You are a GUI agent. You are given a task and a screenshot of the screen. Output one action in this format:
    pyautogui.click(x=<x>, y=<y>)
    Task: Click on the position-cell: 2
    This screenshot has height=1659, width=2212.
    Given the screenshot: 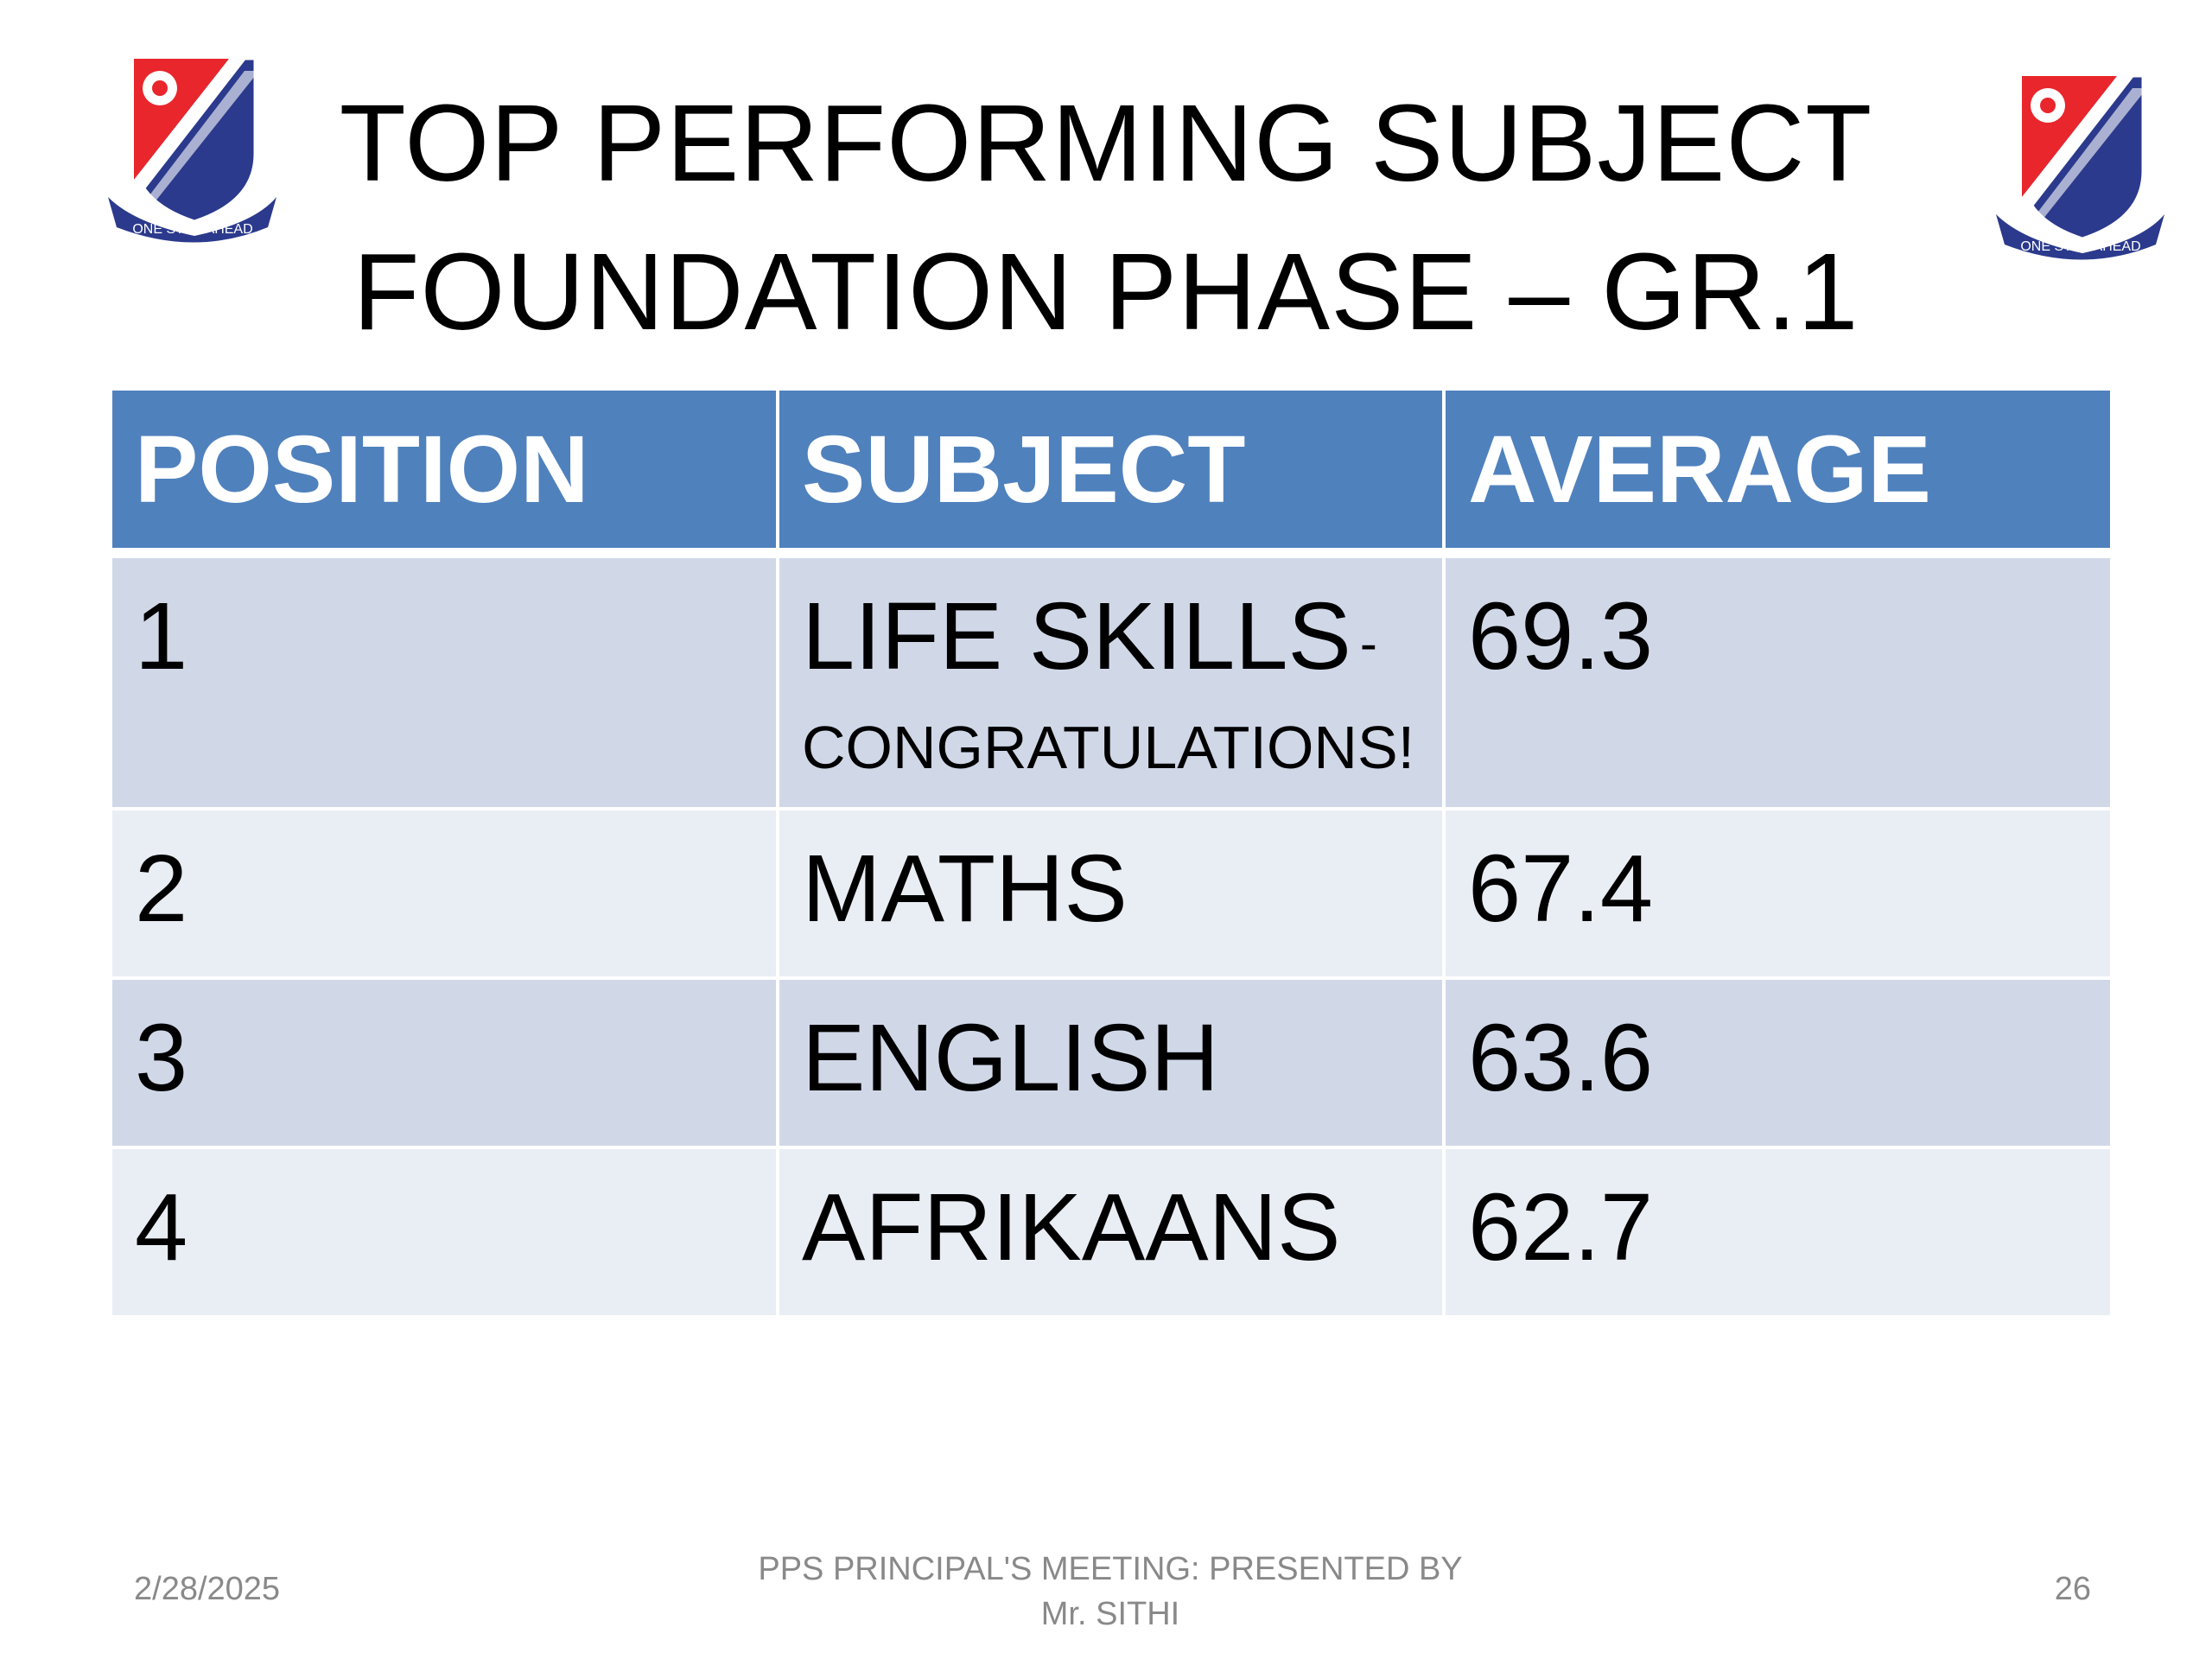 What is the action you would take?
    pyautogui.click(x=446, y=894)
    